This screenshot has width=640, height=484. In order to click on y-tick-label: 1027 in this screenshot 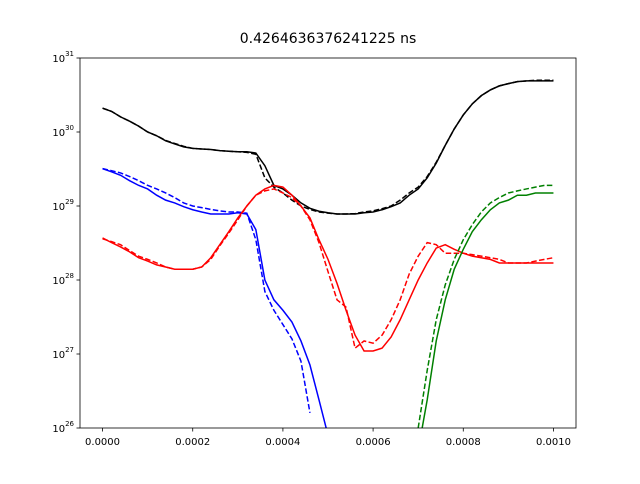, I will do `click(63, 353)`.